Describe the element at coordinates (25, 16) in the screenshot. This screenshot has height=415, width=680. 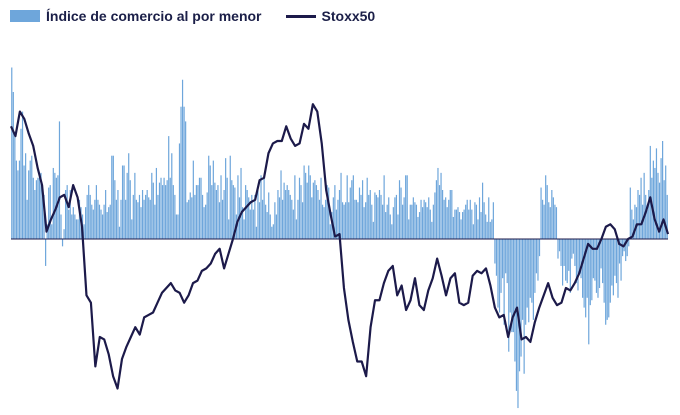
I see `legend-swatch-bars` at that location.